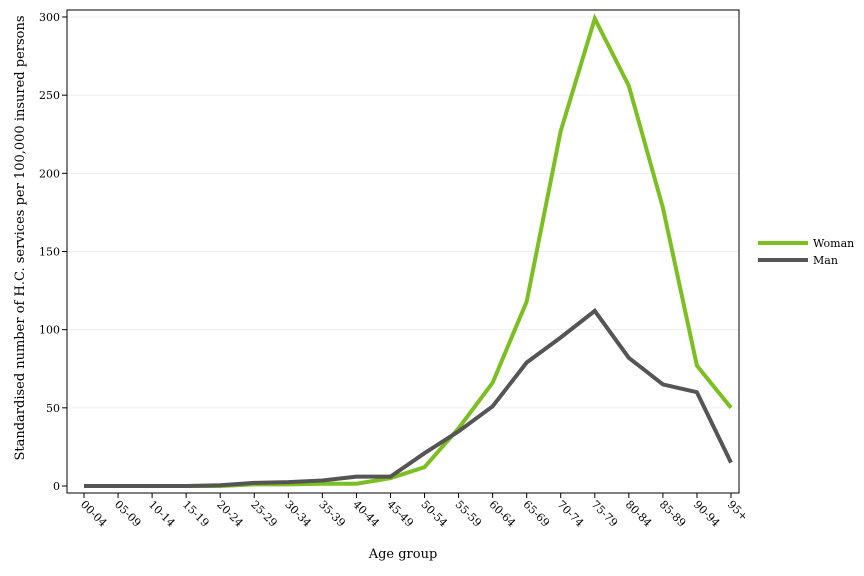 Image resolution: width=864 pixels, height=576 pixels. Describe the element at coordinates (94, 514) in the screenshot. I see `x-tick-label: 00-04` at that location.